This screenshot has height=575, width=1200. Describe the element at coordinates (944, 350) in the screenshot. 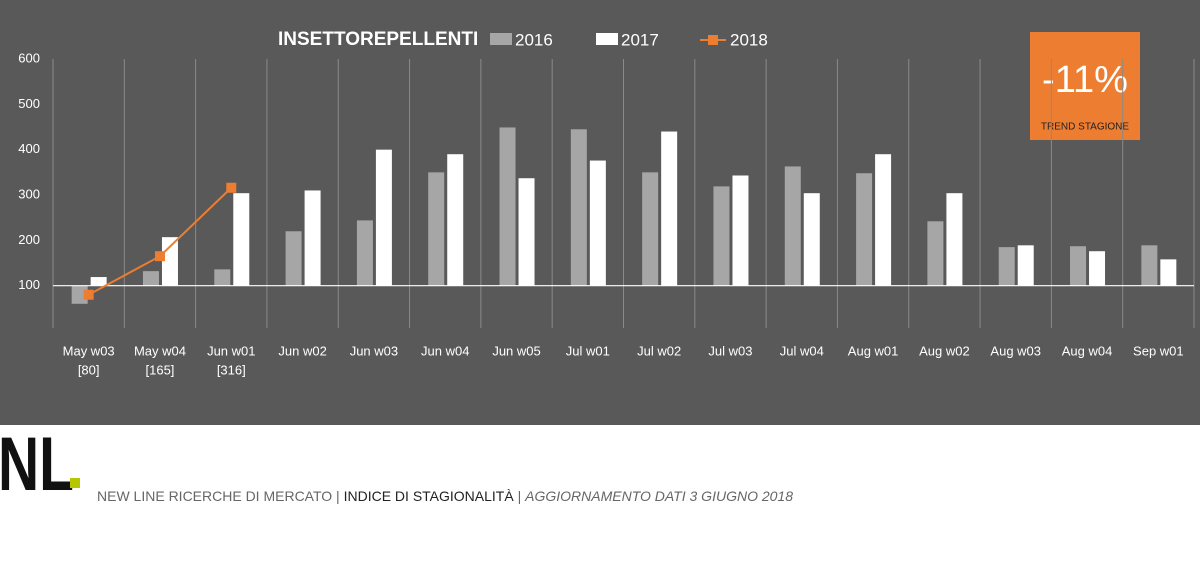

I see `x-tick-label: Aug w02` at that location.